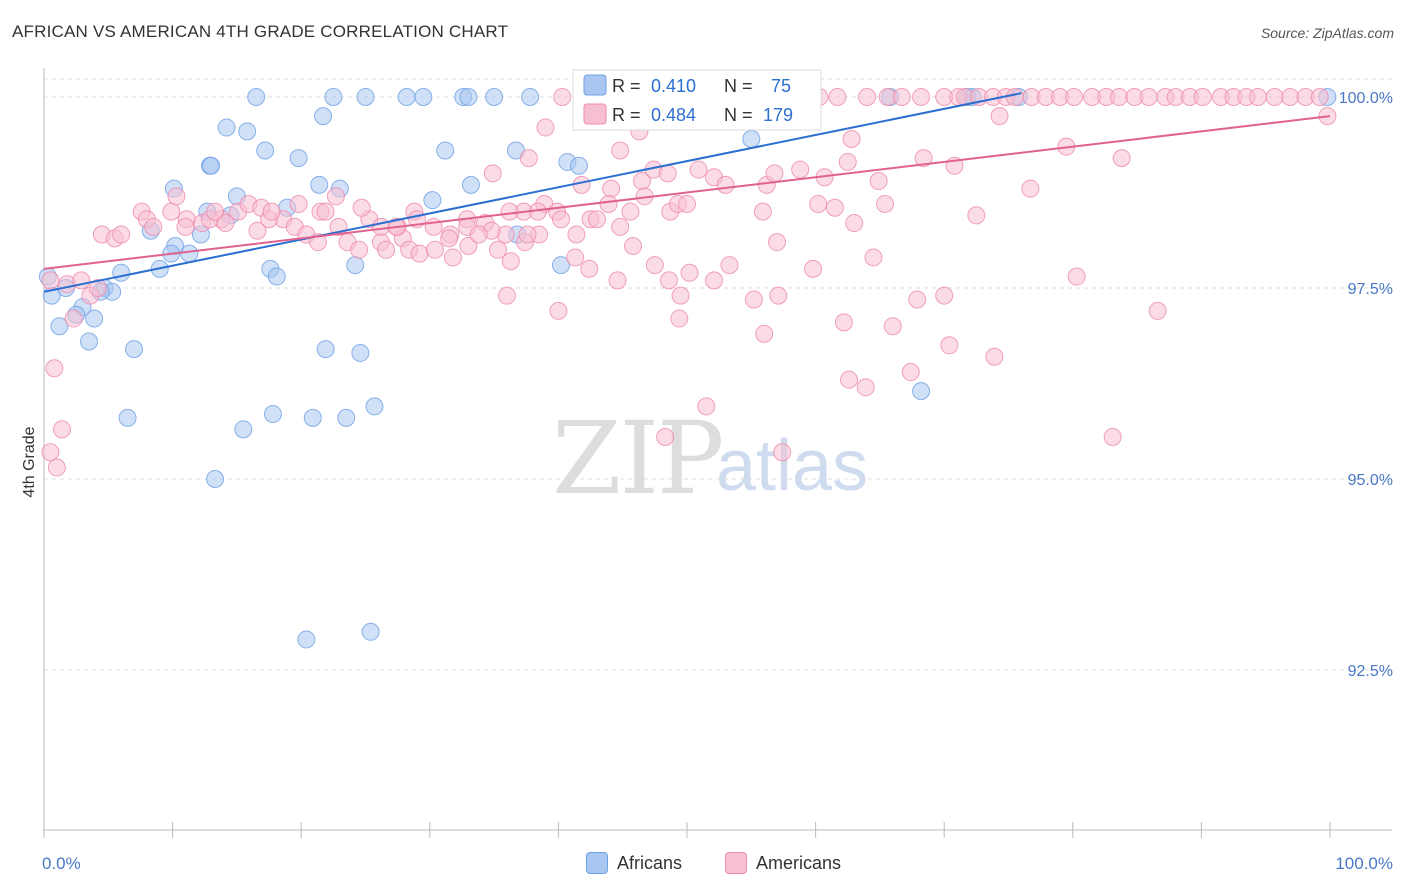  Describe the element at coordinates (1327, 33) in the screenshot. I see `source-credit: Source: ZipAtlas.com` at that location.